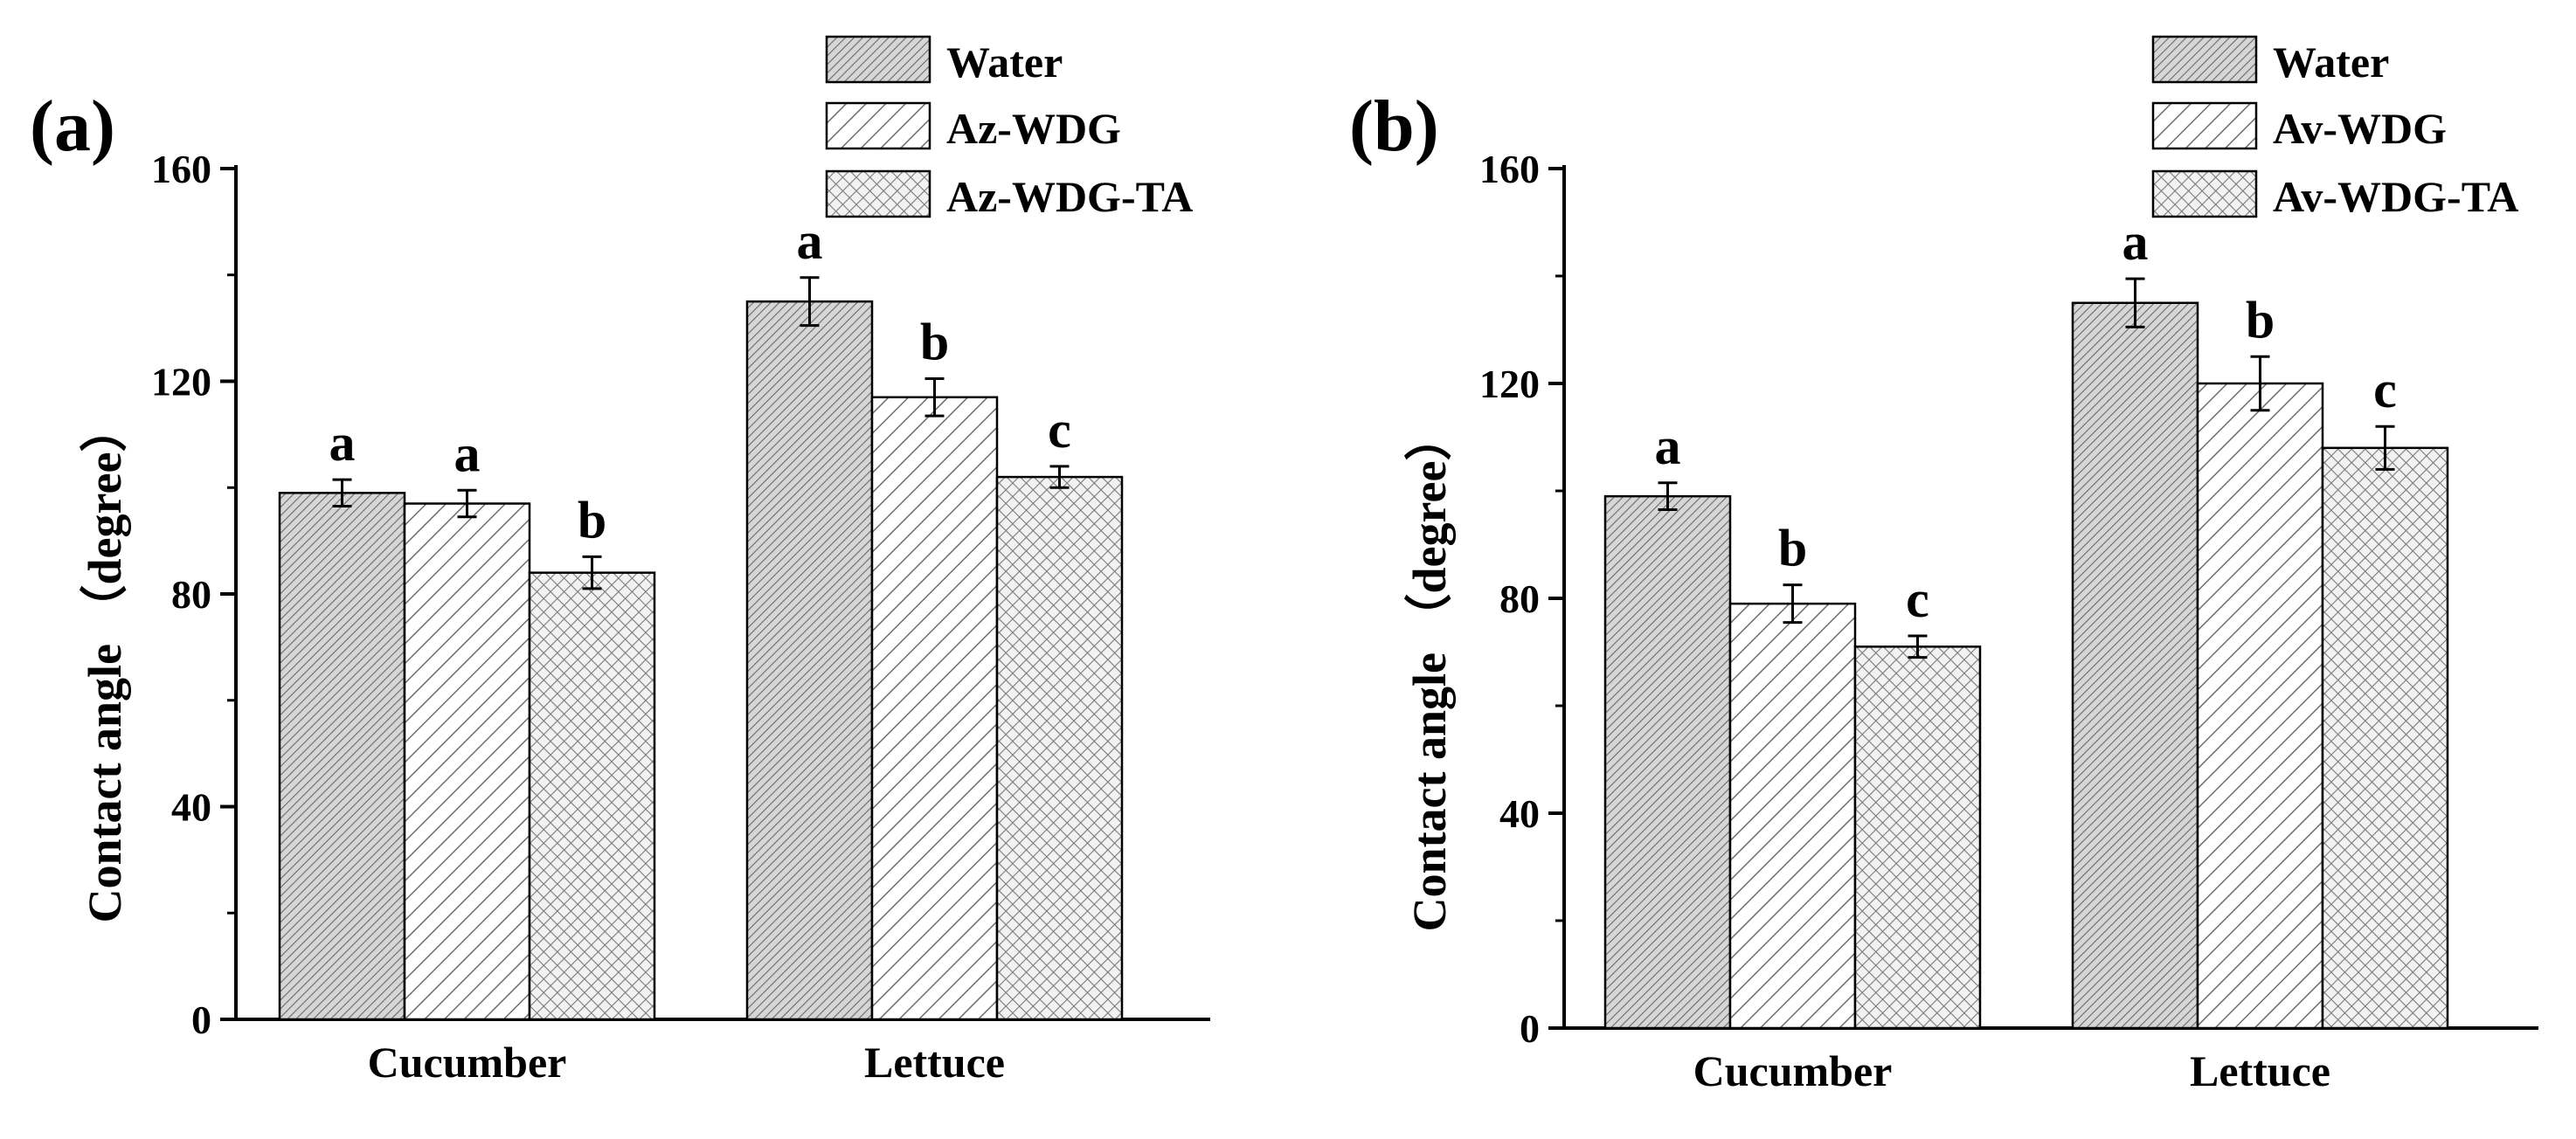 The image size is (2576, 1139). Describe the element at coordinates (1033, 128) in the screenshot. I see `legend-label-az-wdg: Az-WDG` at that location.